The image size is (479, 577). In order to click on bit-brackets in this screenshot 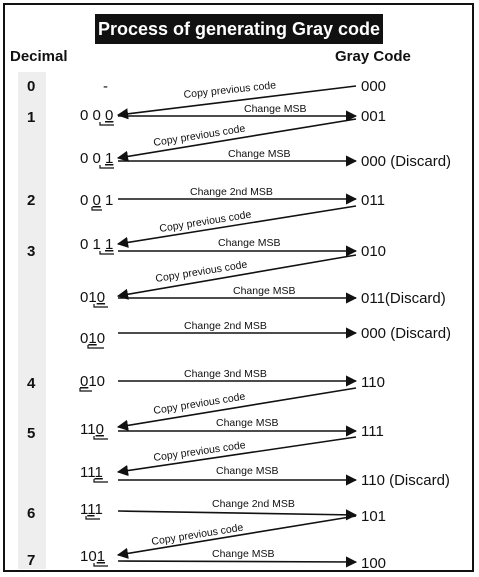, I will do `click(96, 344)`.